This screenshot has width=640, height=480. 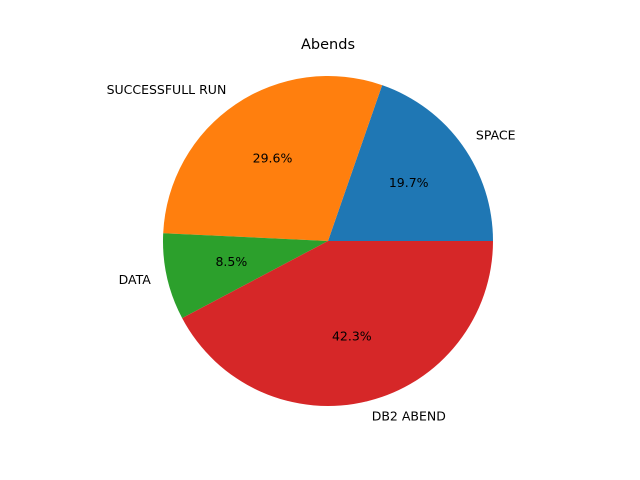 What do you see at coordinates (409, 182) in the screenshot?
I see `slice-percent-space: 19.7%` at bounding box center [409, 182].